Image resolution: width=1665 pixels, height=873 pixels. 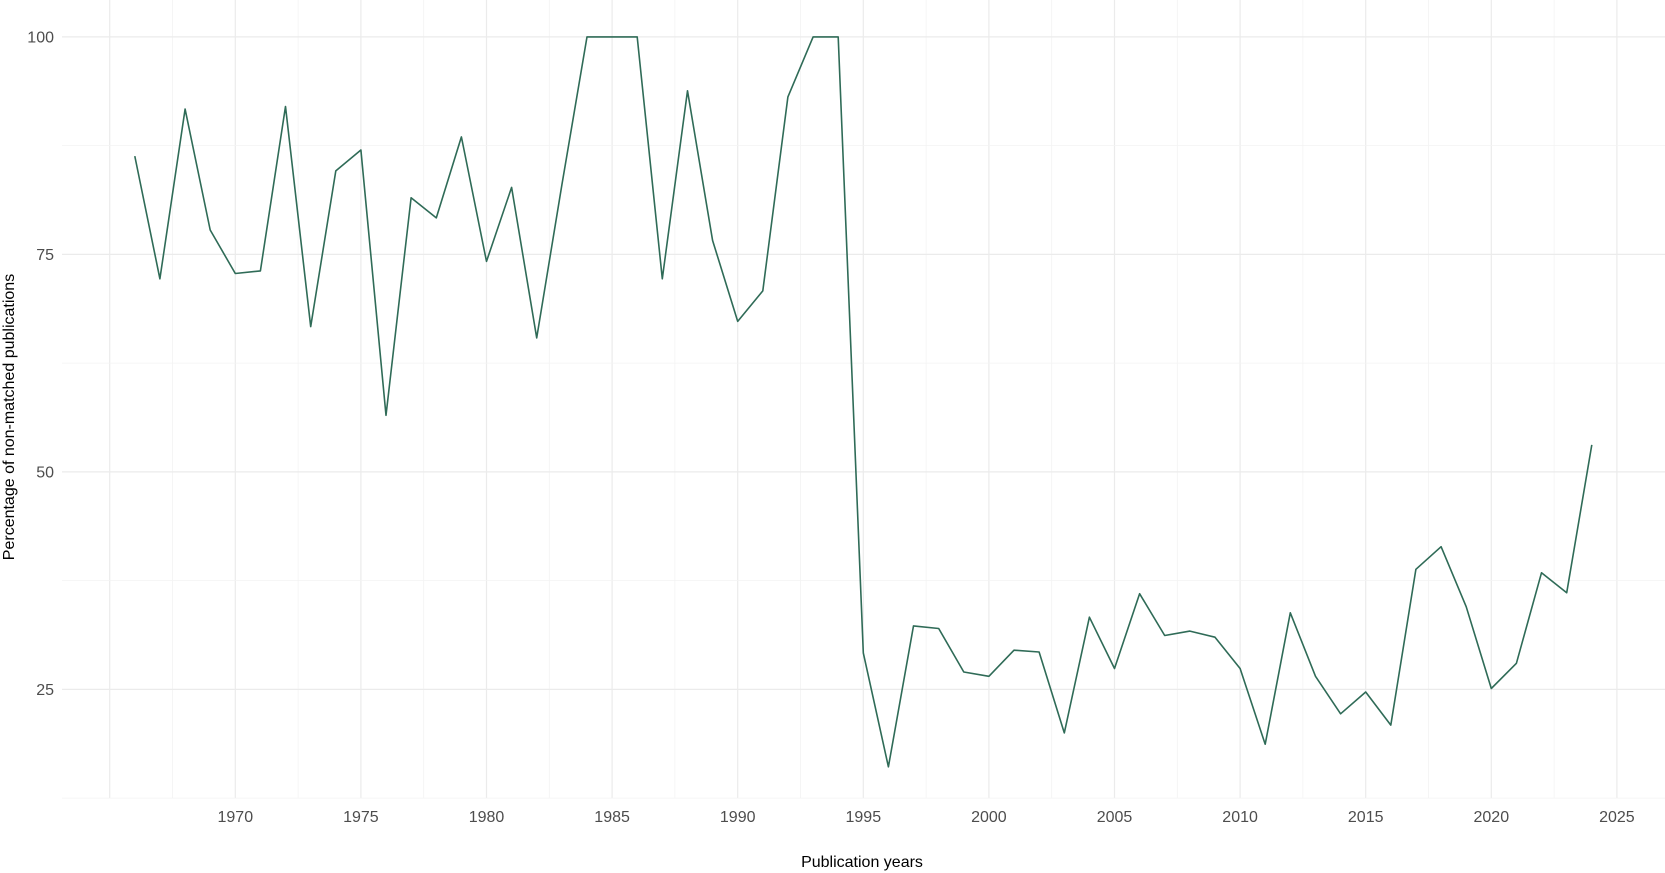 What do you see at coordinates (862, 862) in the screenshot?
I see `x-axis-title: Publication years` at bounding box center [862, 862].